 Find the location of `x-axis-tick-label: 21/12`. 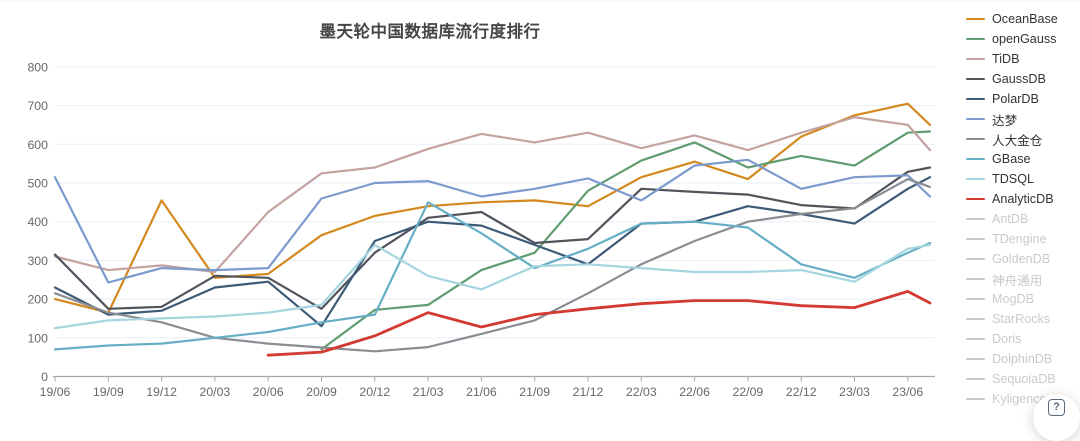

x-axis-tick-label: 21/12 is located at coordinates (588, 392).